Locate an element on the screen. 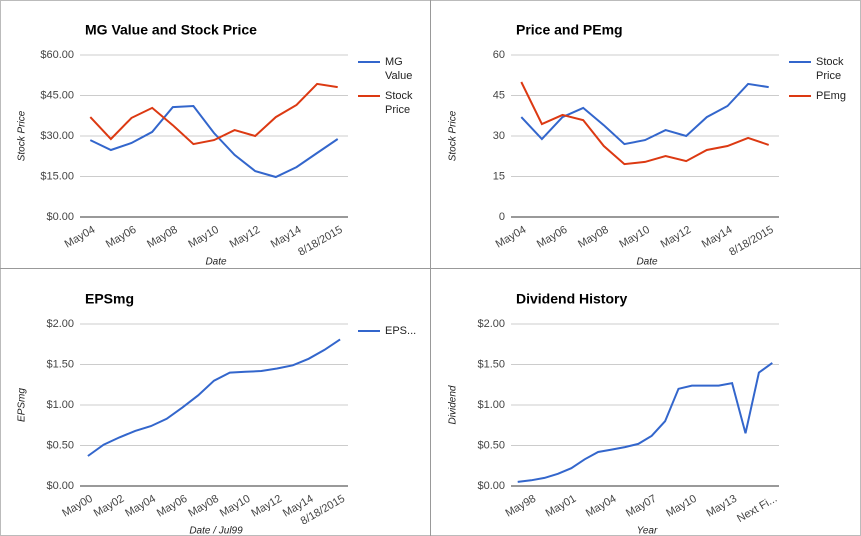  y-axis-title: Dividend is located at coordinates (453, 404).